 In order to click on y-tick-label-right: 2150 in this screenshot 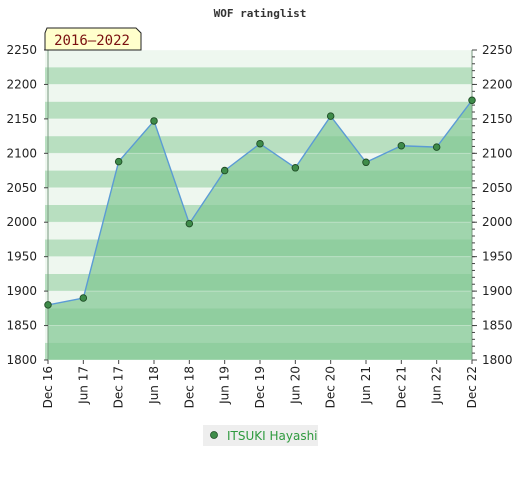, I will do `click(497, 119)`.